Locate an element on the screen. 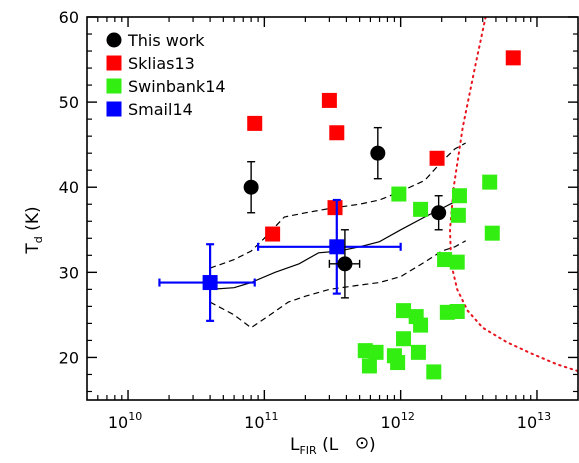 This screenshot has width=579, height=463. y-axis-title: Td (K) is located at coordinates (34, 230).